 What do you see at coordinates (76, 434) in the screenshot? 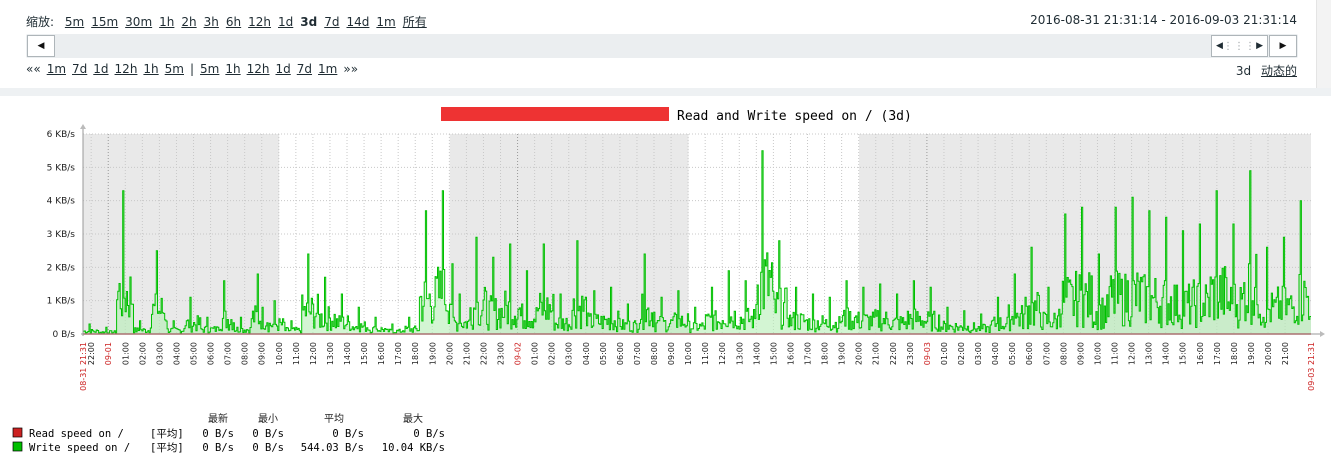
I see `legend-name: Read speed on /` at bounding box center [76, 434].